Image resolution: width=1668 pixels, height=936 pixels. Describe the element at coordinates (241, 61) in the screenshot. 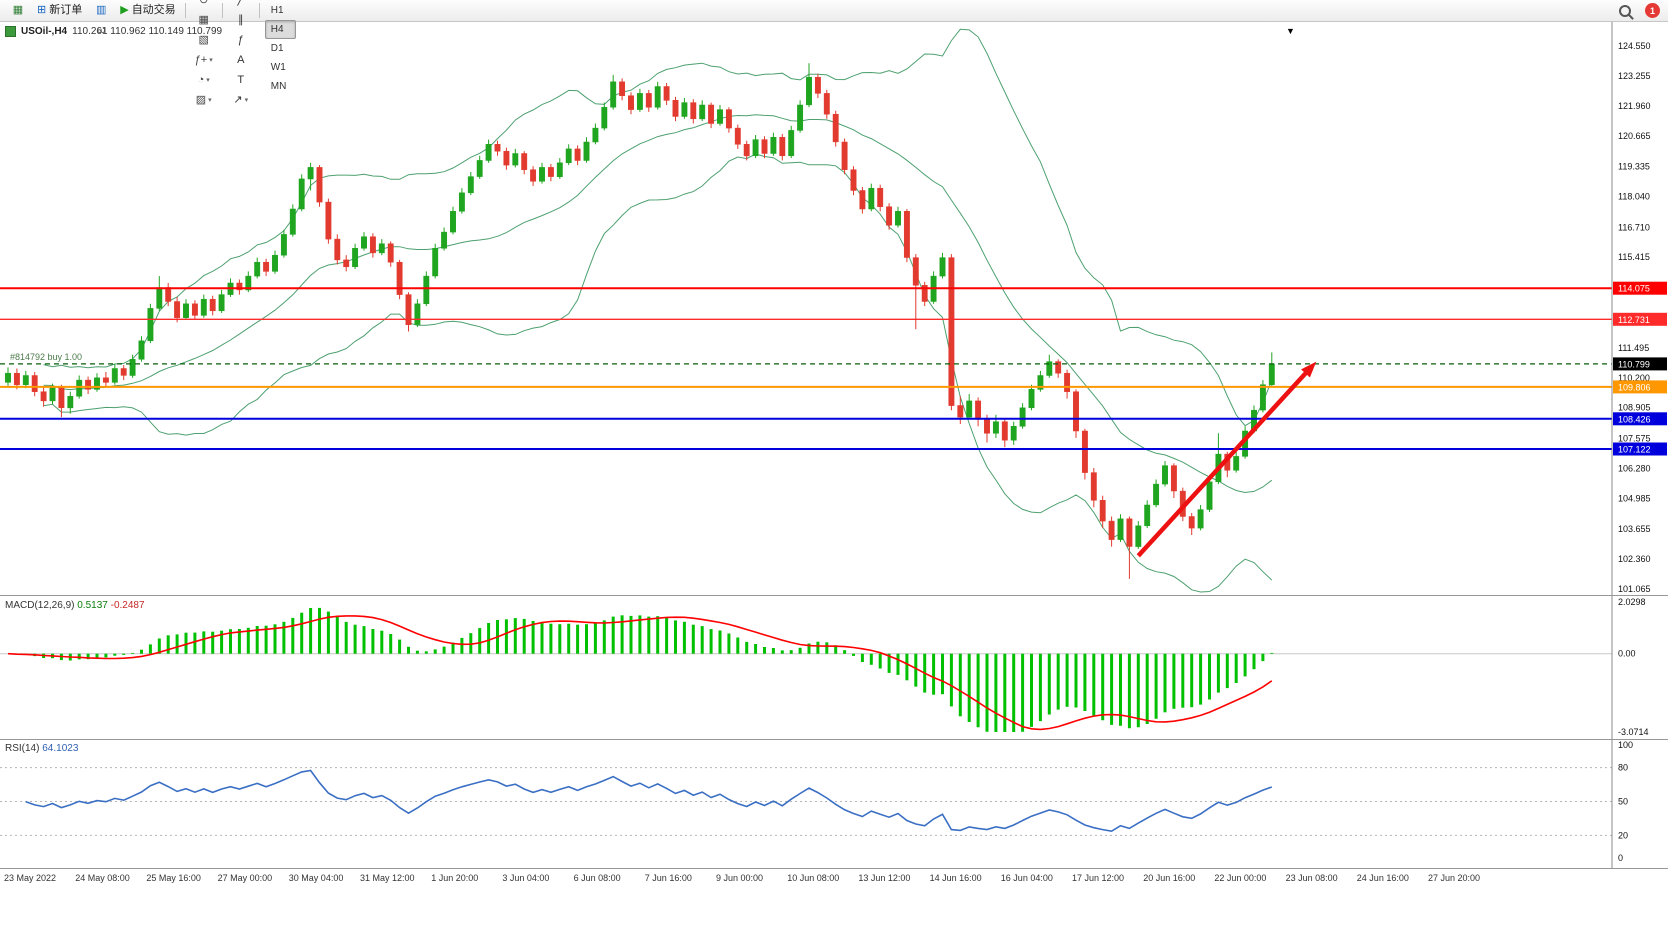

I see `text-button: A` at that location.